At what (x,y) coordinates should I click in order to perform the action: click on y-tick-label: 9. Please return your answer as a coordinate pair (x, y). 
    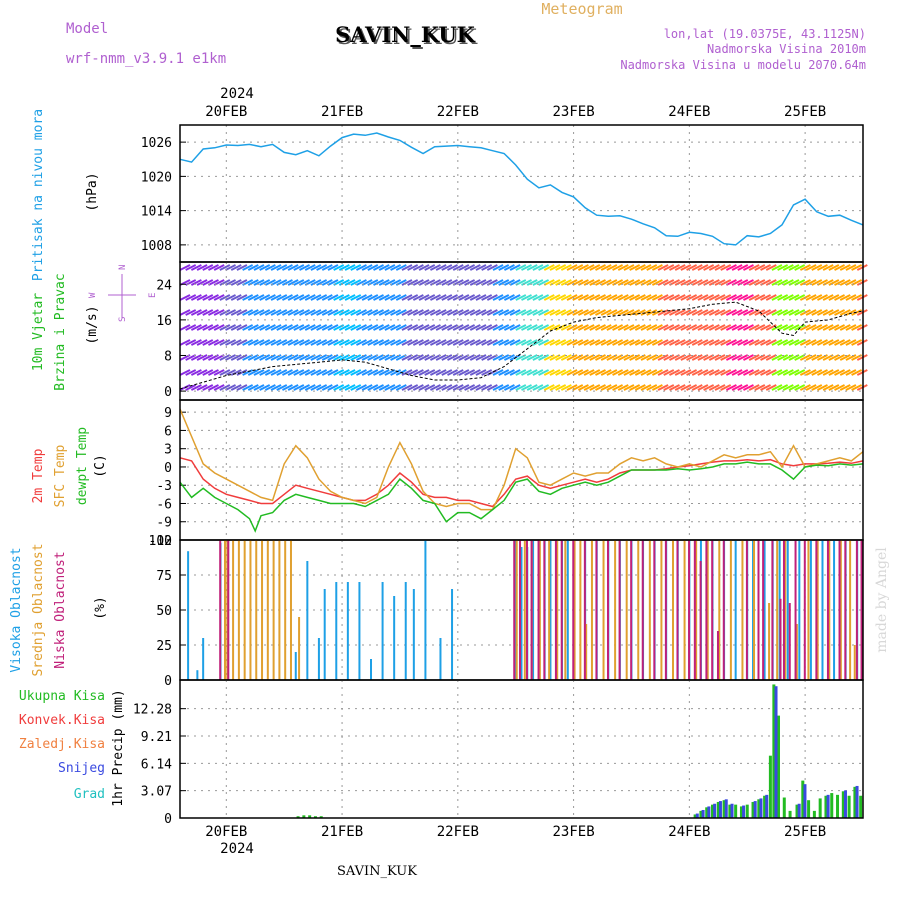
    Looking at the image, I should click on (168, 413).